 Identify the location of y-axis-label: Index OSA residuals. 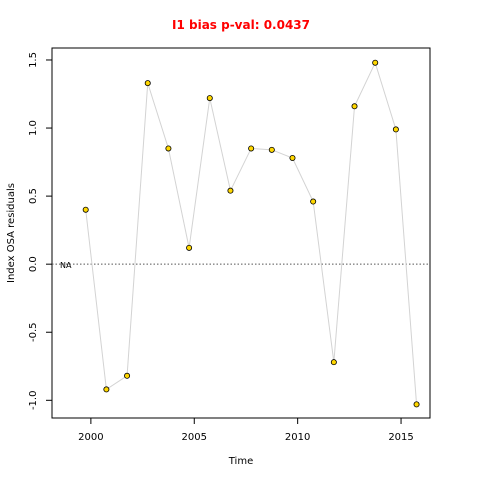
(11, 233).